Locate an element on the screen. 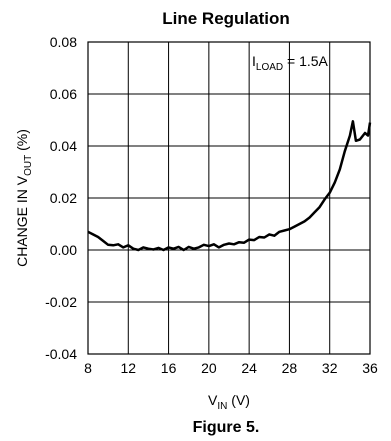 Image resolution: width=391 pixels, height=441 pixels. x-tick-label: 8 is located at coordinates (88, 368).